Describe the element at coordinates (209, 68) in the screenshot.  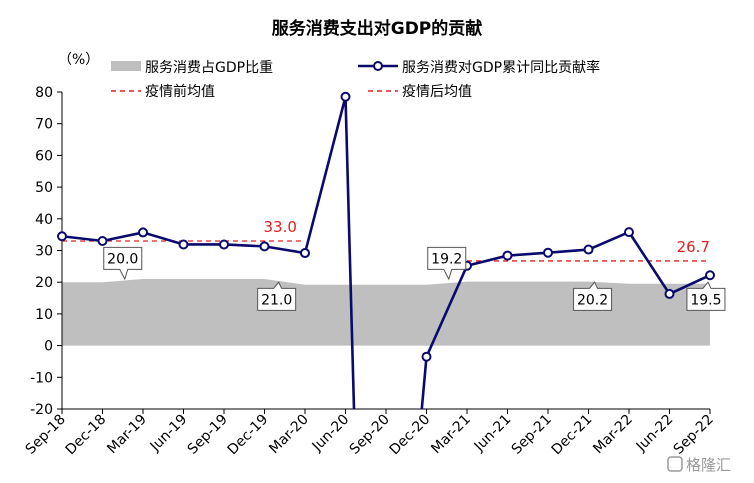
I see `legend-label-area: 服务消费占GDP比重` at that location.